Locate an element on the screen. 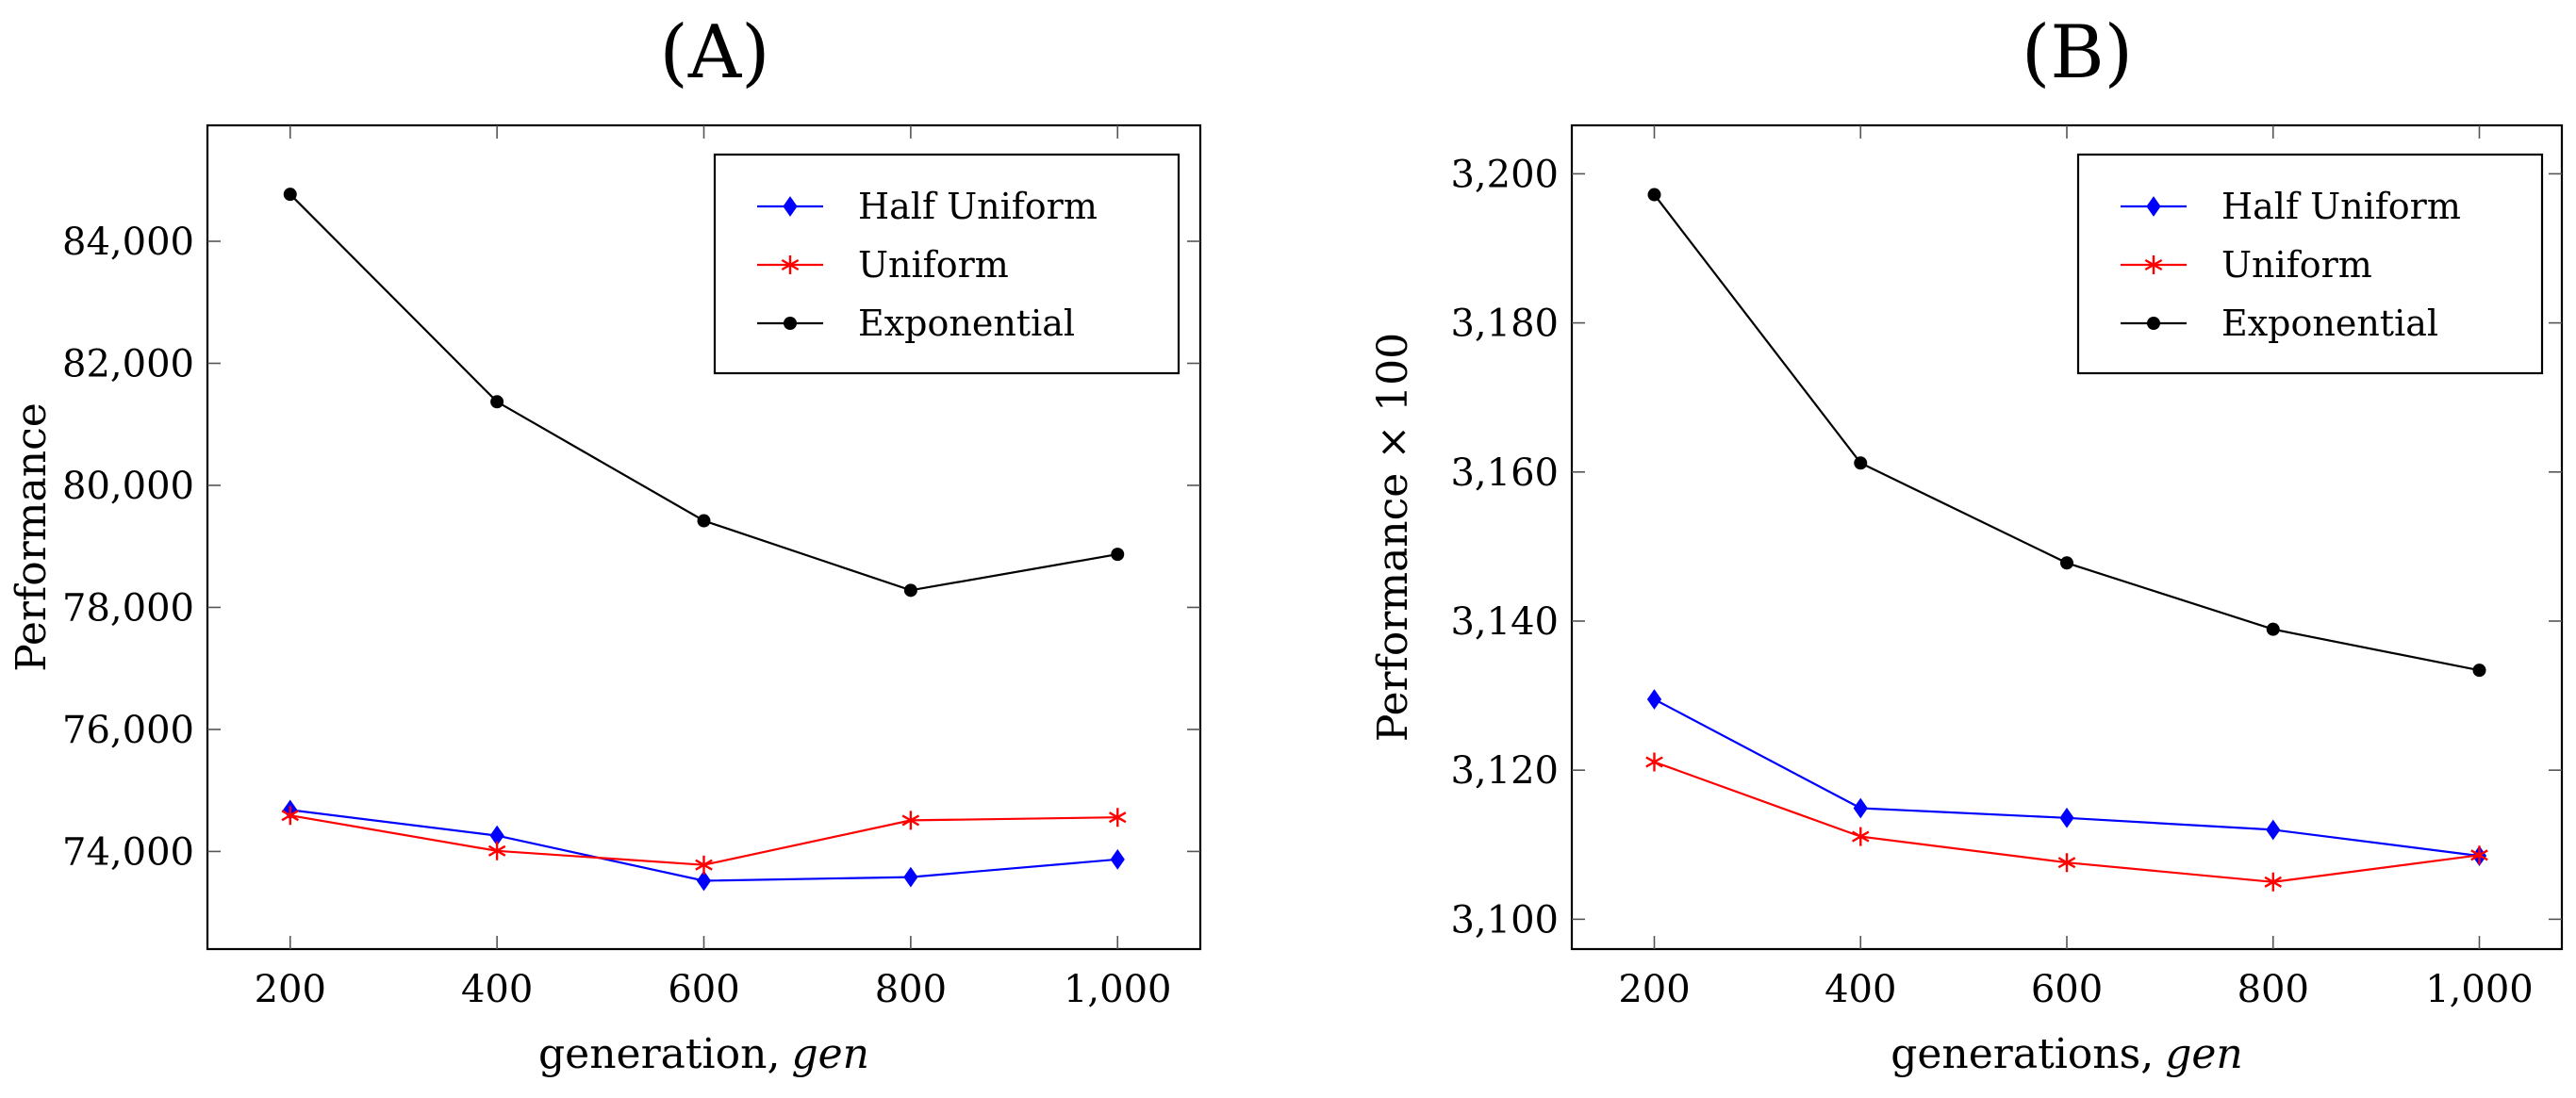  y-tick-label: 3,180 is located at coordinates (1504, 324).